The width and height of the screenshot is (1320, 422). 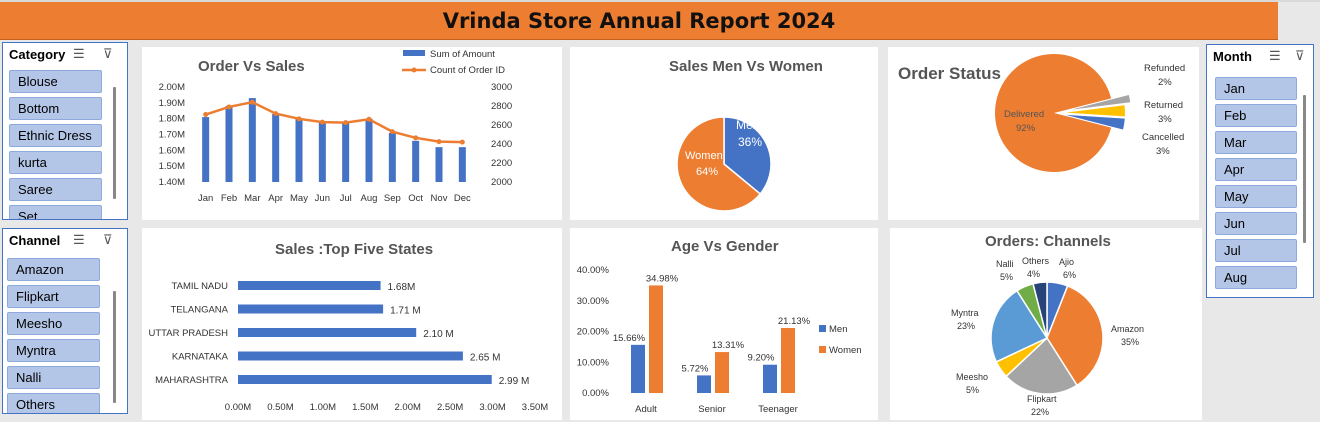 I want to click on report-title: Vrinda Store Annual Report 2024, so click(x=639, y=20).